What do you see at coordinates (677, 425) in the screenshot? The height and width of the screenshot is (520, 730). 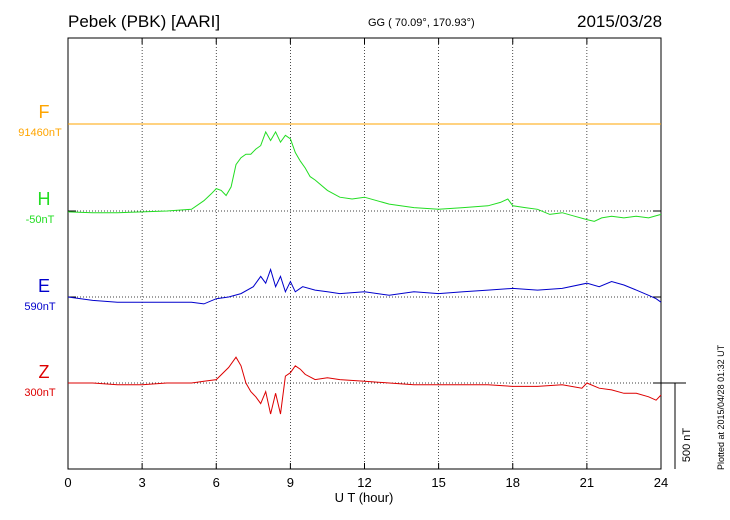 I see `scale-bar: 500 nT` at bounding box center [677, 425].